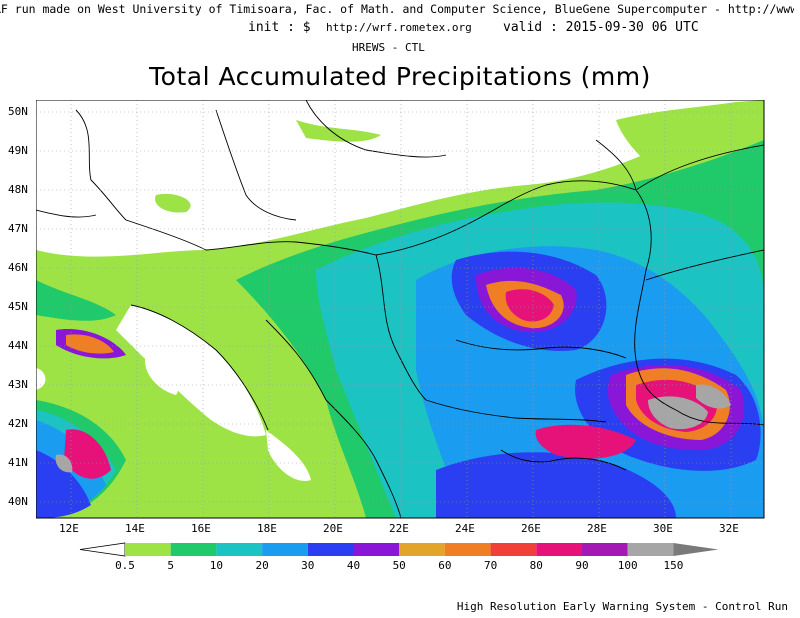 The width and height of the screenshot is (800, 618). I want to click on lon-label: 26E, so click(531, 528).